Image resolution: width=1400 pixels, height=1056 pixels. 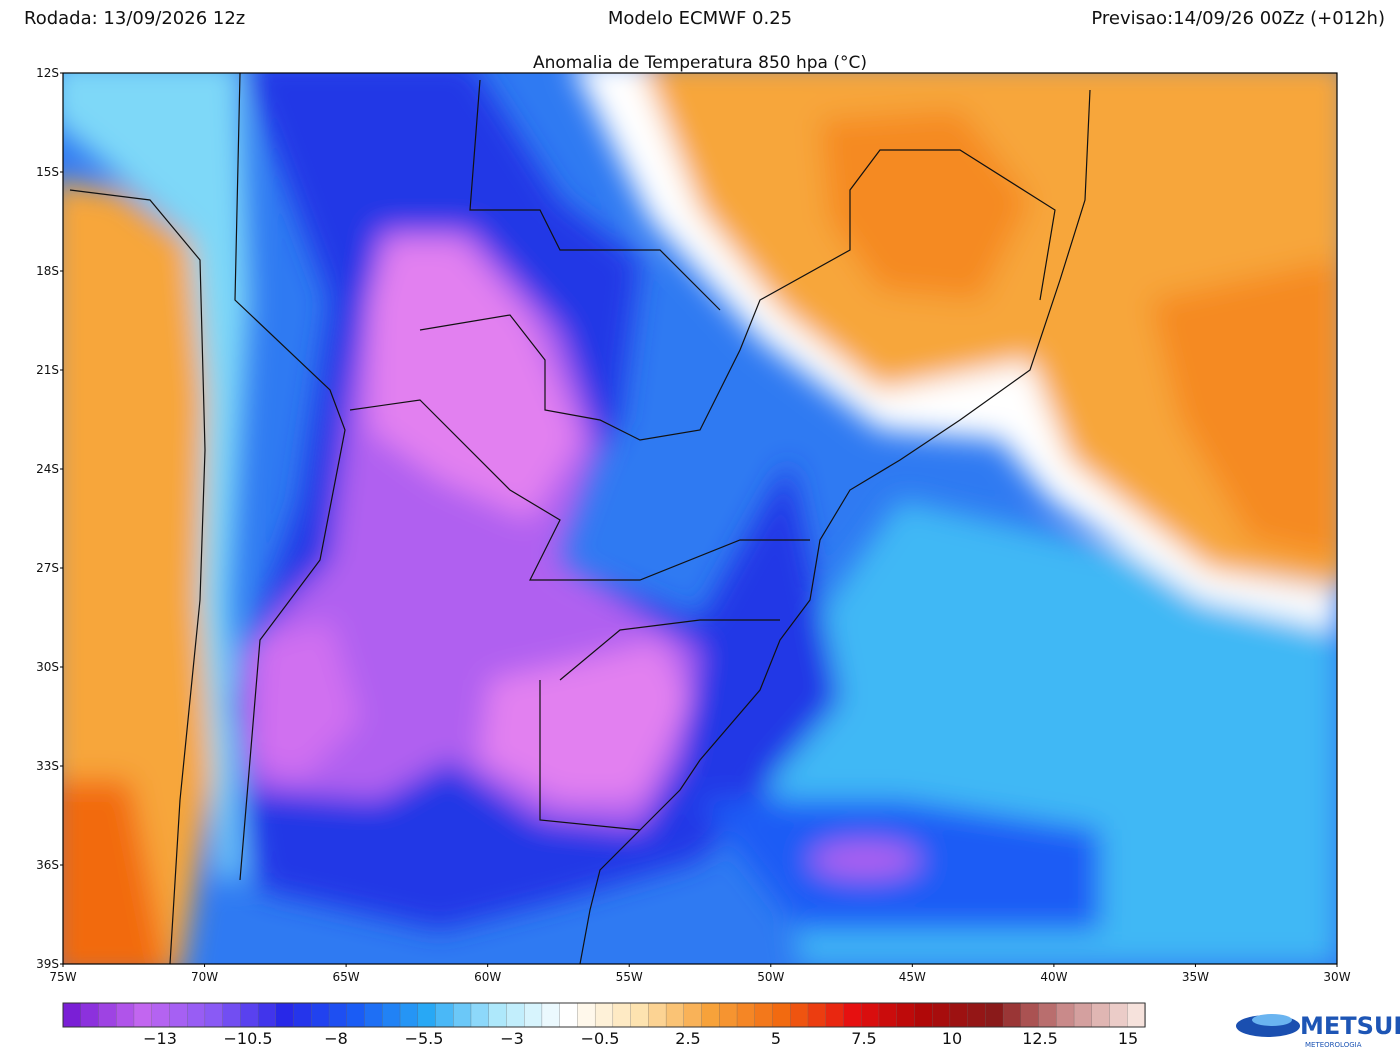 What do you see at coordinates (952, 1038) in the screenshot?
I see `colorbar-label: 10` at bounding box center [952, 1038].